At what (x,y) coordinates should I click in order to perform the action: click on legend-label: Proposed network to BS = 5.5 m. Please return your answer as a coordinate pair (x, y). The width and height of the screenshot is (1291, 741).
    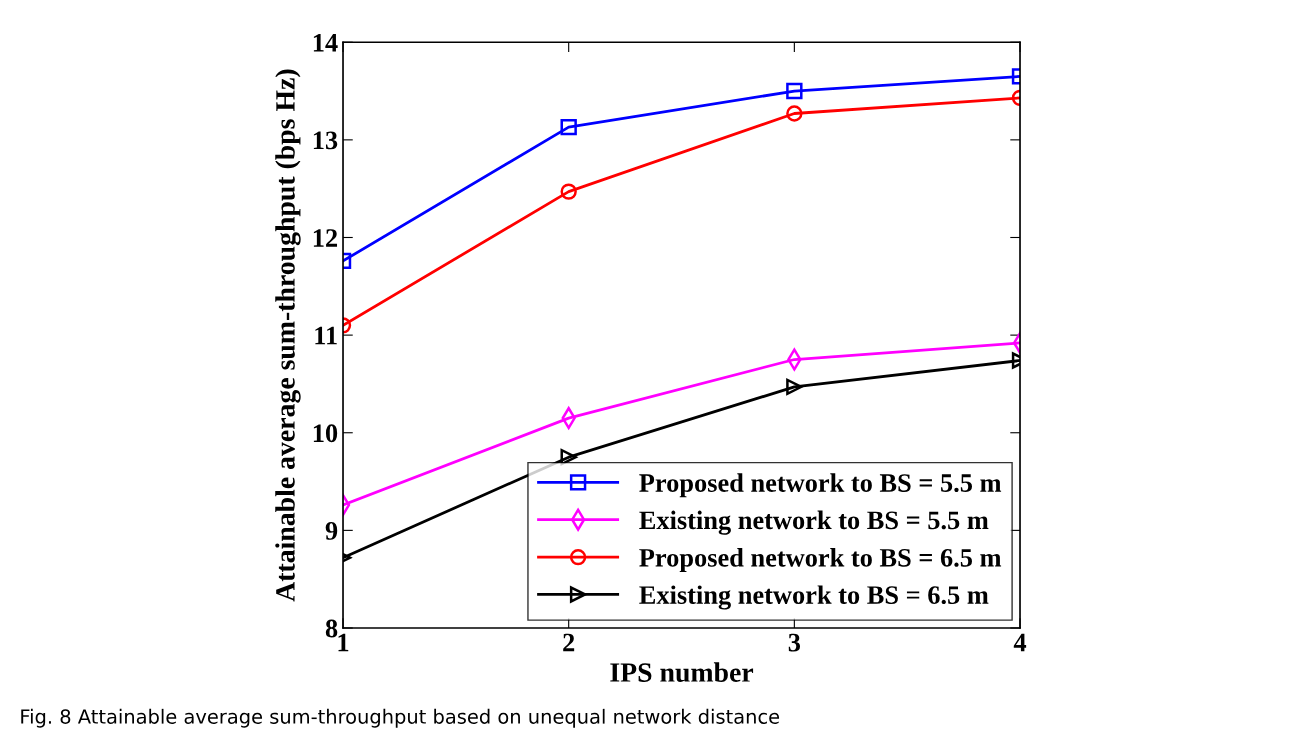
    Looking at the image, I should click on (820, 485).